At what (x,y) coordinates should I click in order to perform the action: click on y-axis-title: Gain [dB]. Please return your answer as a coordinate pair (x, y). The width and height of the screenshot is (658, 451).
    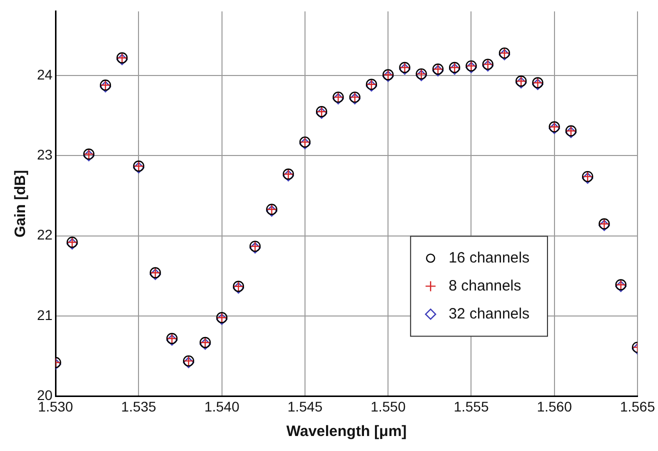
    Looking at the image, I should click on (21, 204).